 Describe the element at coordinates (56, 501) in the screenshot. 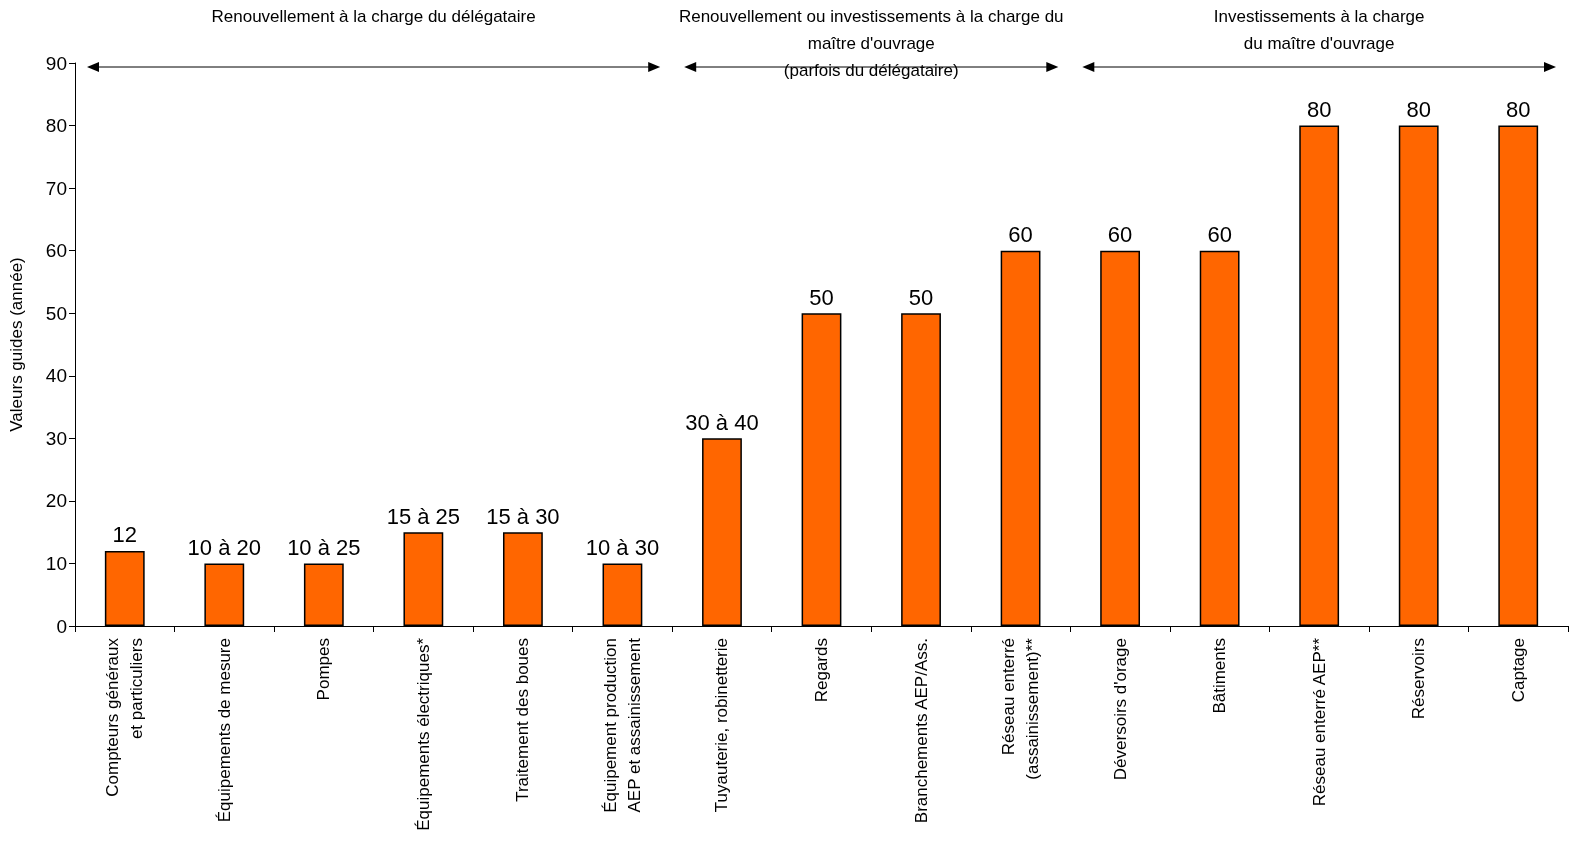

I see `y-tick-label: 20` at that location.